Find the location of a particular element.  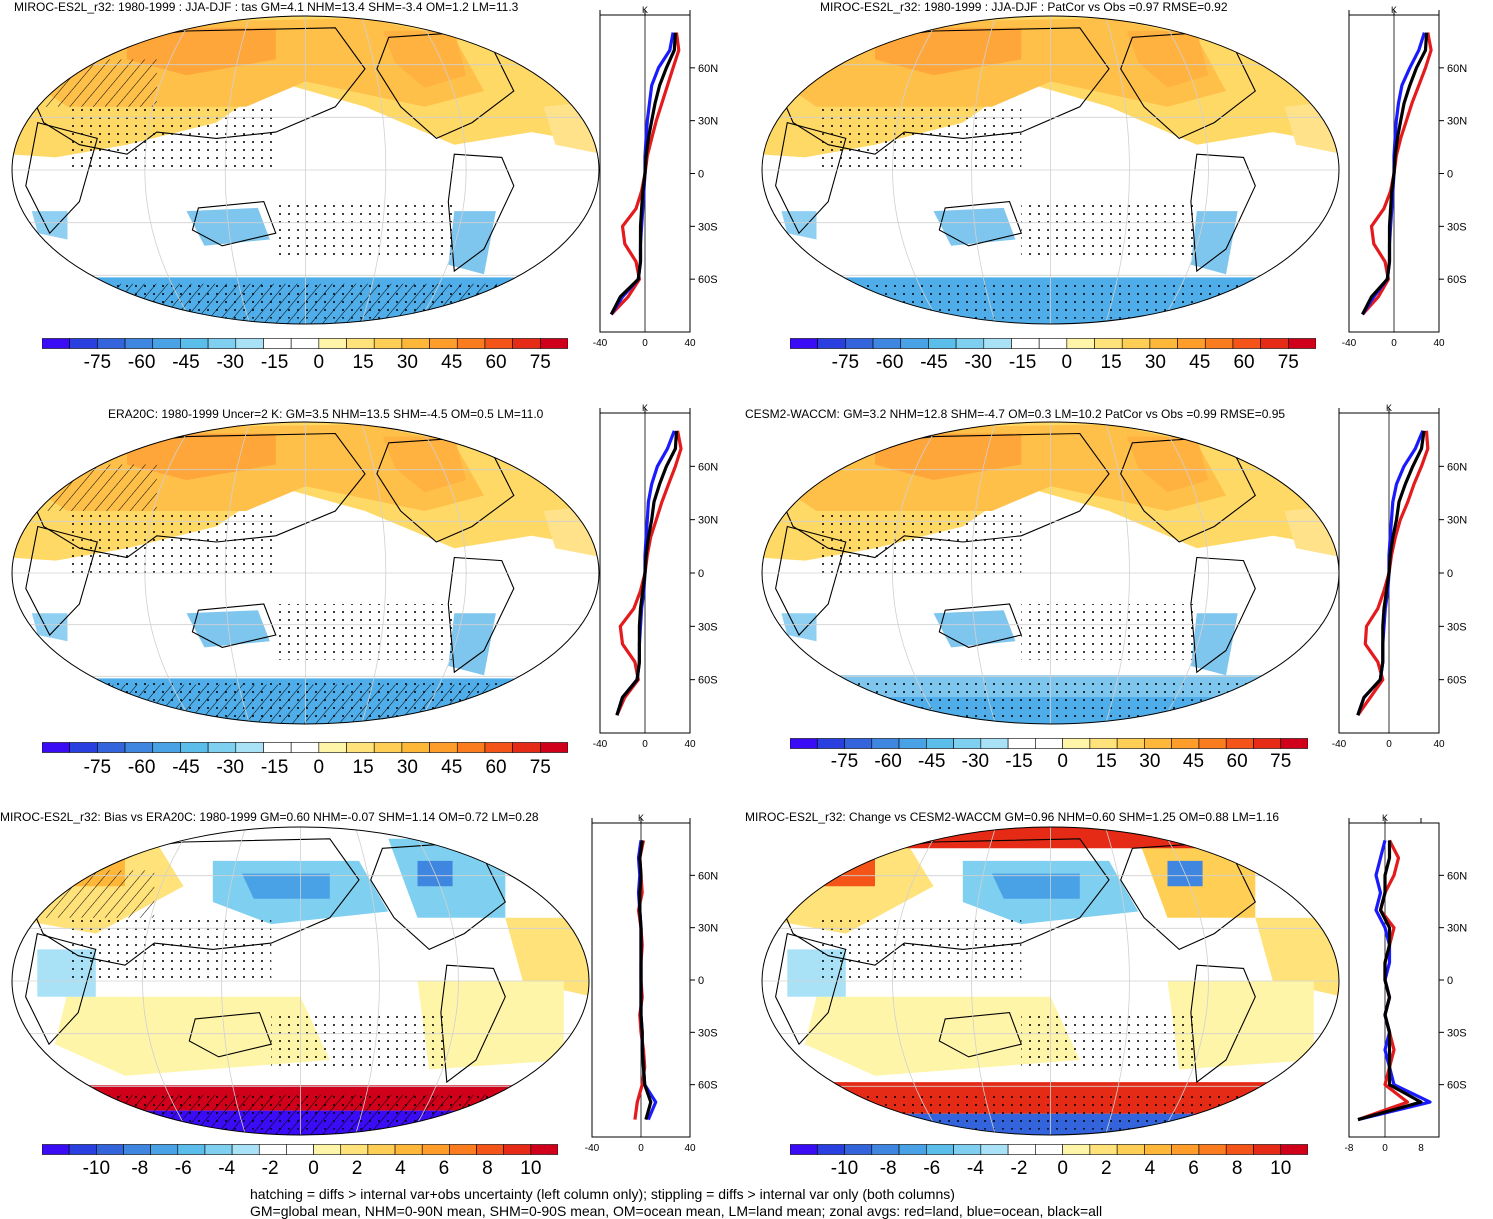

colorbar-labels: -10 -8 -6 -4 -2 0 2 4 6 8 10 is located at coordinates (300, 1170).